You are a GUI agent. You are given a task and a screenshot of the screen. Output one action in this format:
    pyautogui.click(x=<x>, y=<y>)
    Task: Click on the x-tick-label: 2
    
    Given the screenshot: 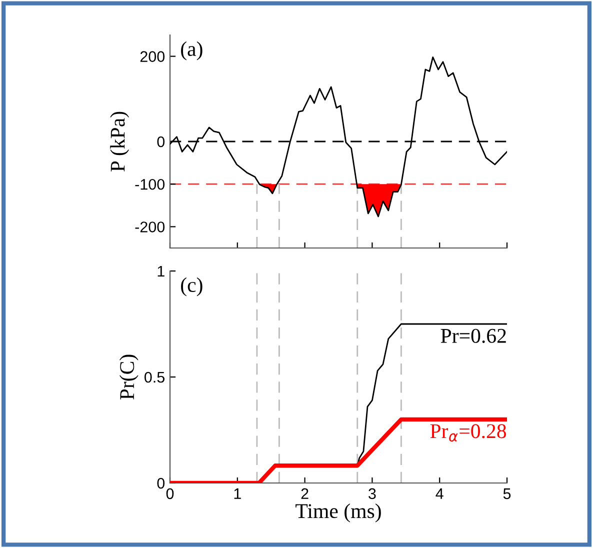 What is the action you would take?
    pyautogui.click(x=304, y=493)
    